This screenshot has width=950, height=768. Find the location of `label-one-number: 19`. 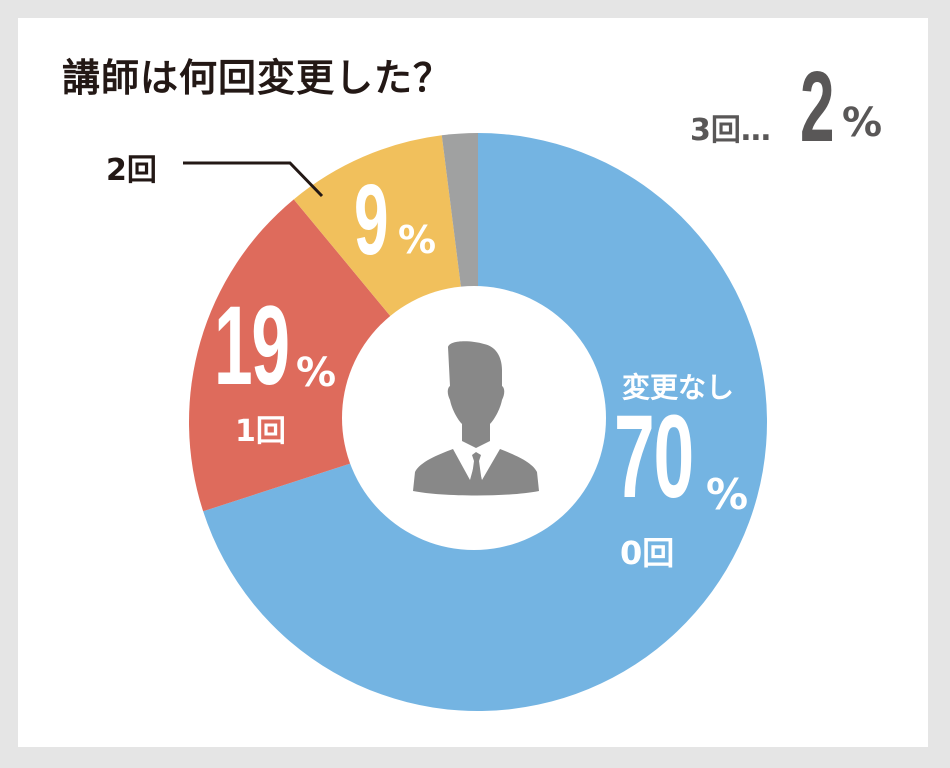

label-one-number: 19 is located at coordinates (252, 345).